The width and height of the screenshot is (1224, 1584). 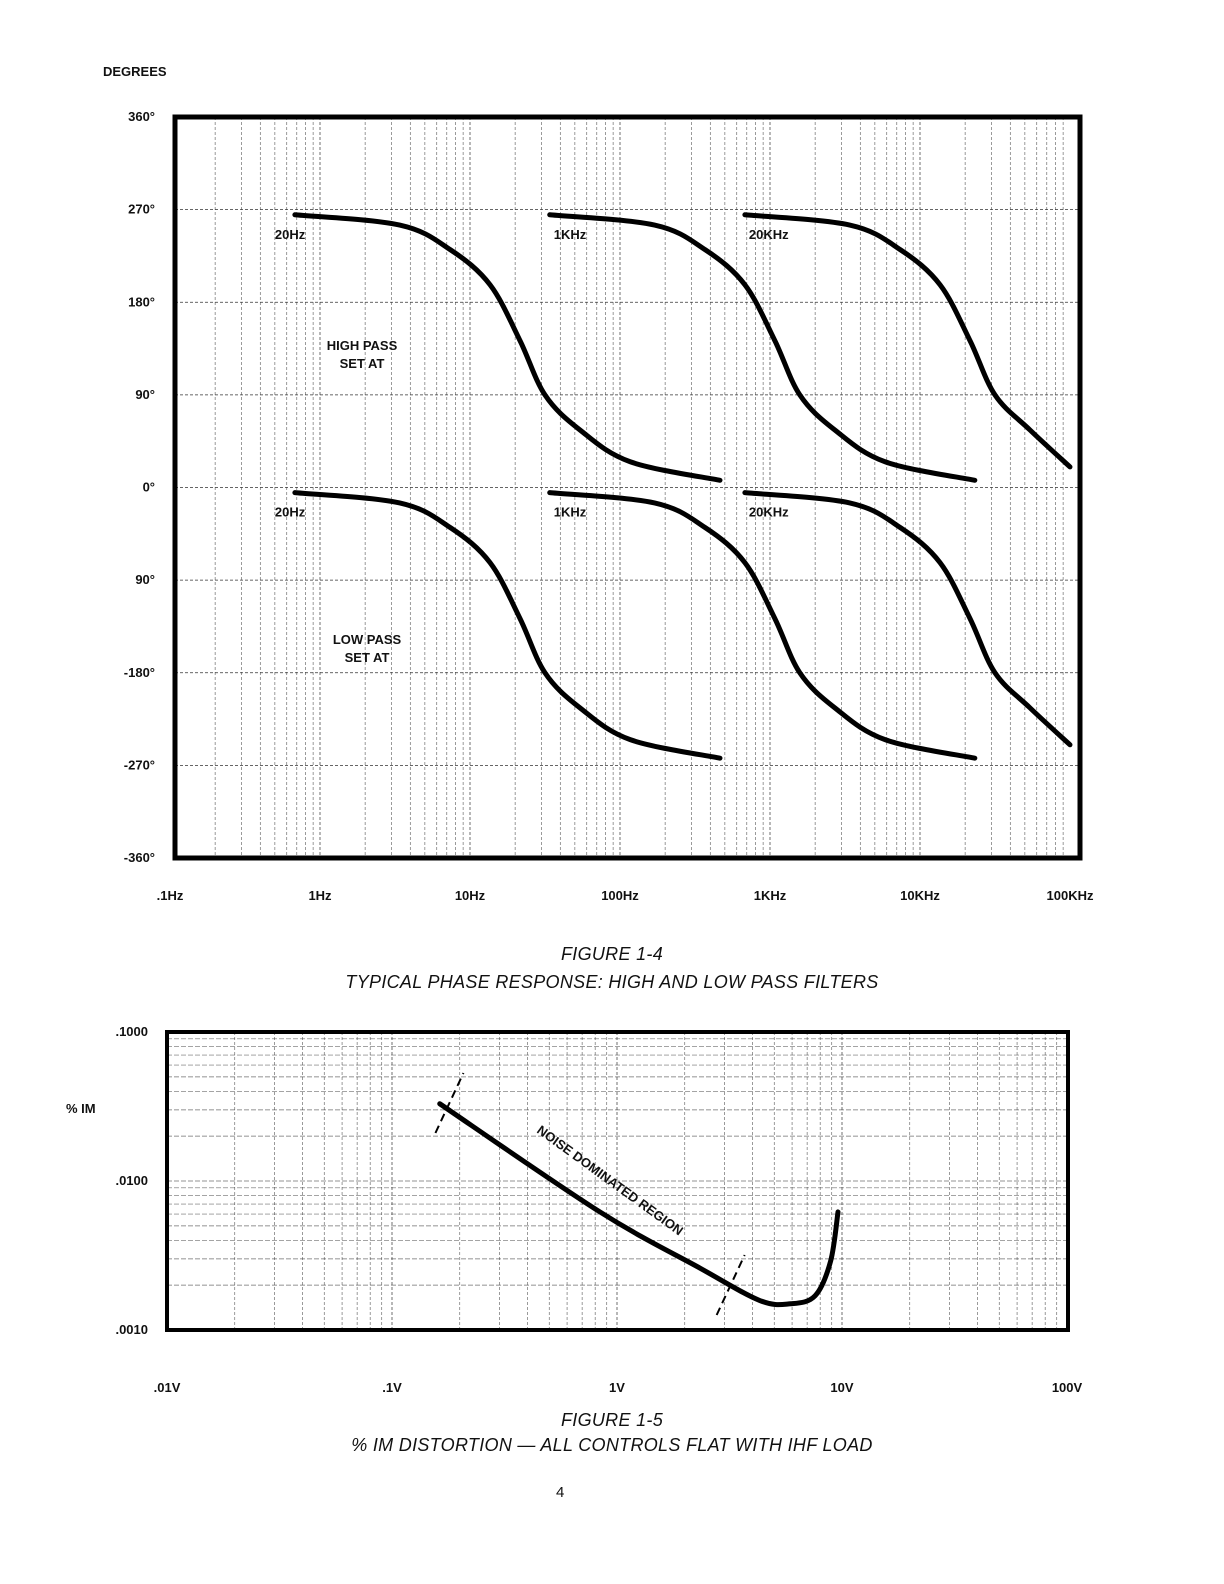 What do you see at coordinates (470, 895) in the screenshot?
I see `x-tick-label: 10Hz` at bounding box center [470, 895].